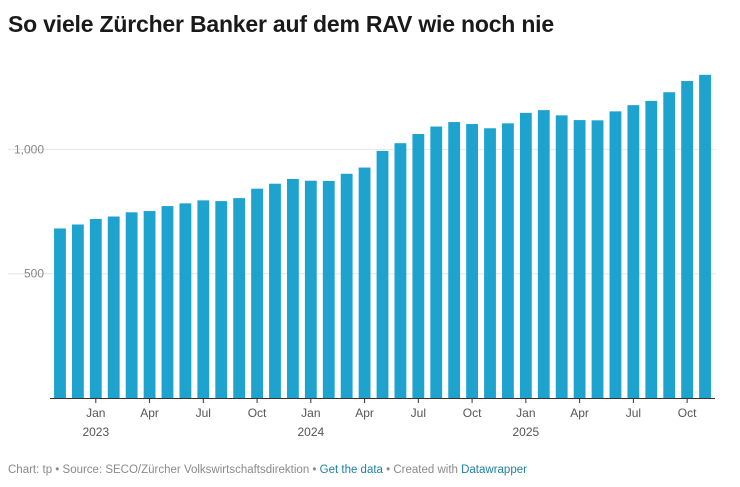  I want to click on bar: Jun 2025: 1153, so click(615, 255).